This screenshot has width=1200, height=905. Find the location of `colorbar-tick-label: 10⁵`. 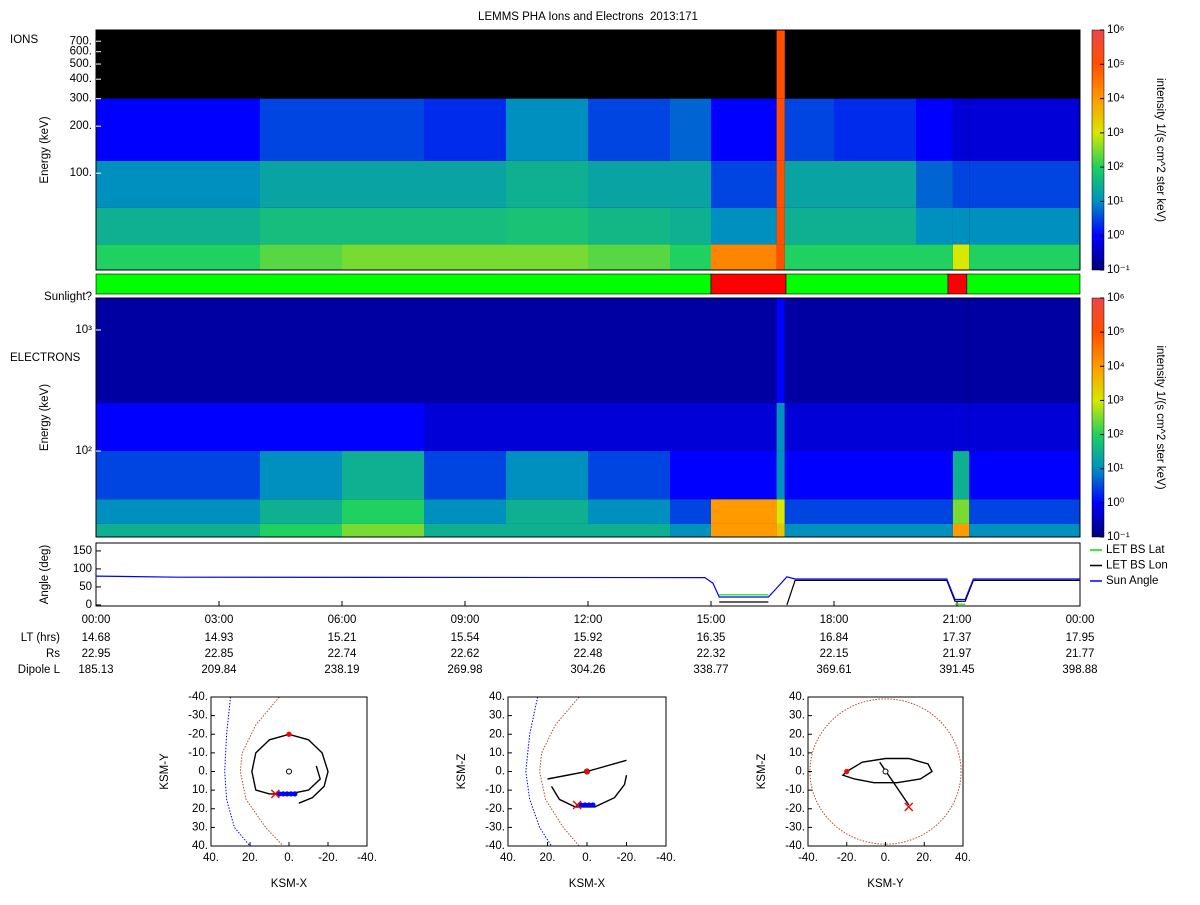

colorbar-tick-label: 10⁵ is located at coordinates (1116, 64).